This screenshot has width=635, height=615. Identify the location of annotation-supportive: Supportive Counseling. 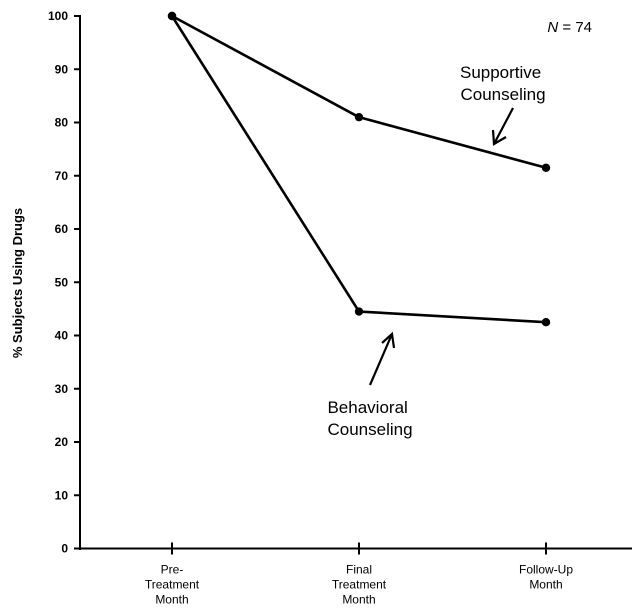
(503, 104).